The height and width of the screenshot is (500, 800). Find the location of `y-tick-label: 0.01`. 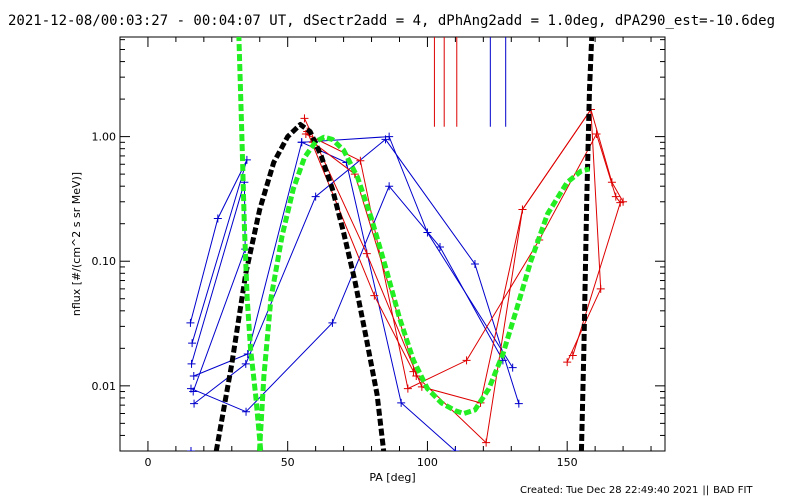

y-tick-label: 0.01 is located at coordinates (104, 386).